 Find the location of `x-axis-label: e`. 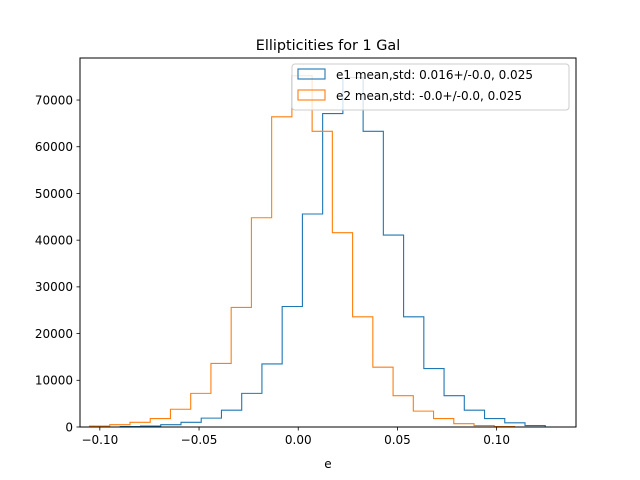

x-axis-label: e is located at coordinates (327, 464).